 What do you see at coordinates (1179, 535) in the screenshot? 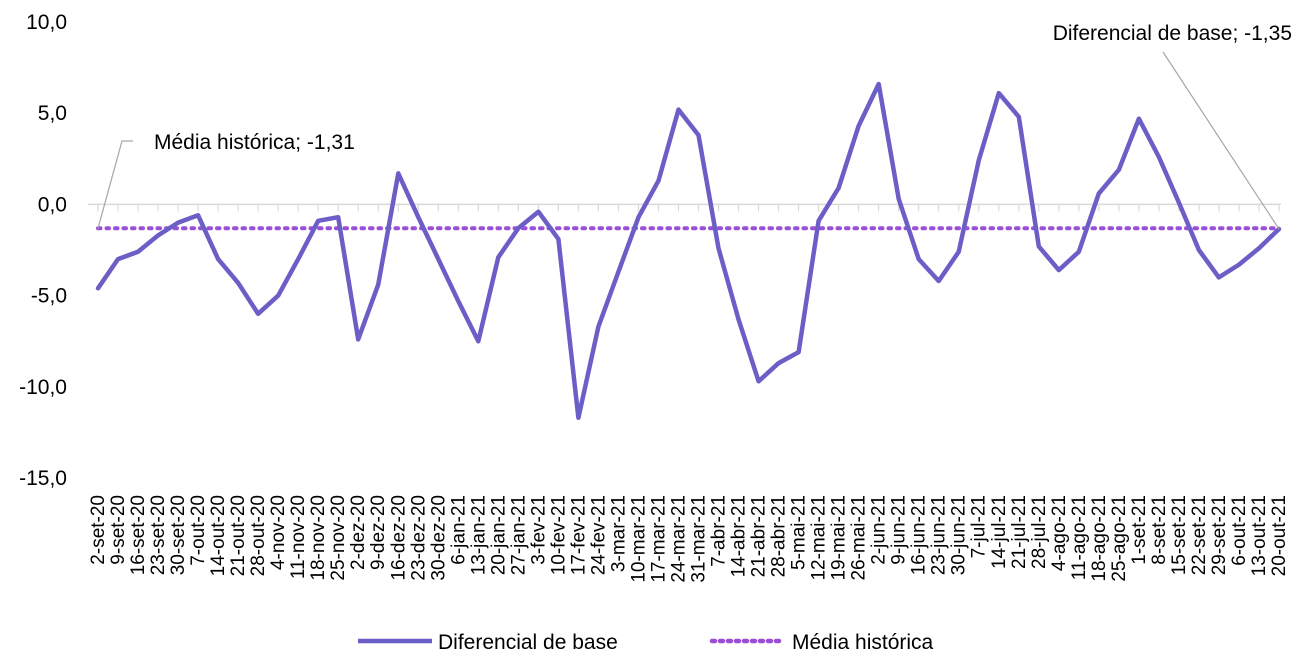
I see `x-tick-label: 15-set-21` at bounding box center [1179, 535].